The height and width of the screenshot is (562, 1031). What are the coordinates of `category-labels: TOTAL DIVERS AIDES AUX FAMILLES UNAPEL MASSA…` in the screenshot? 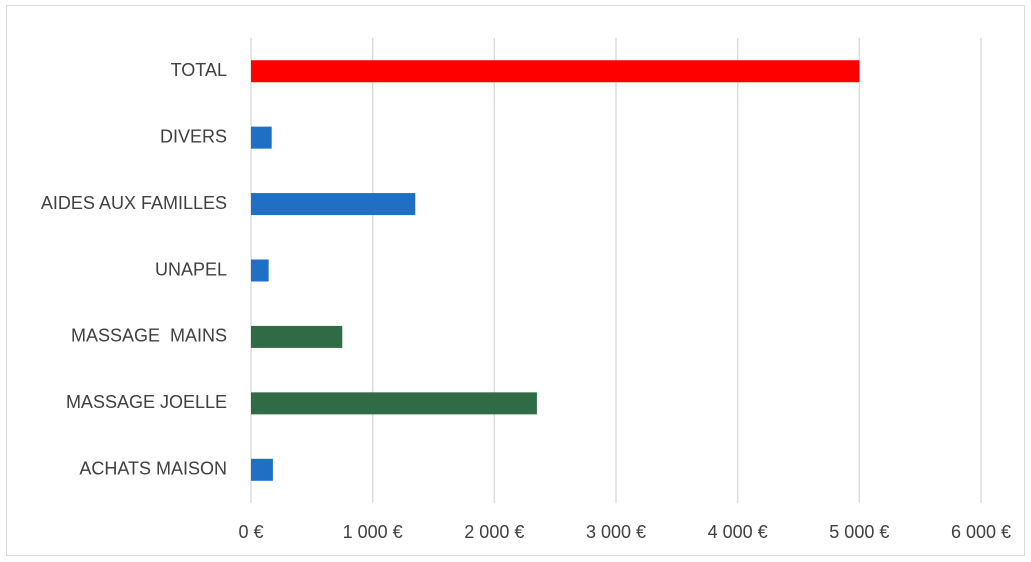 It's located at (134, 269).